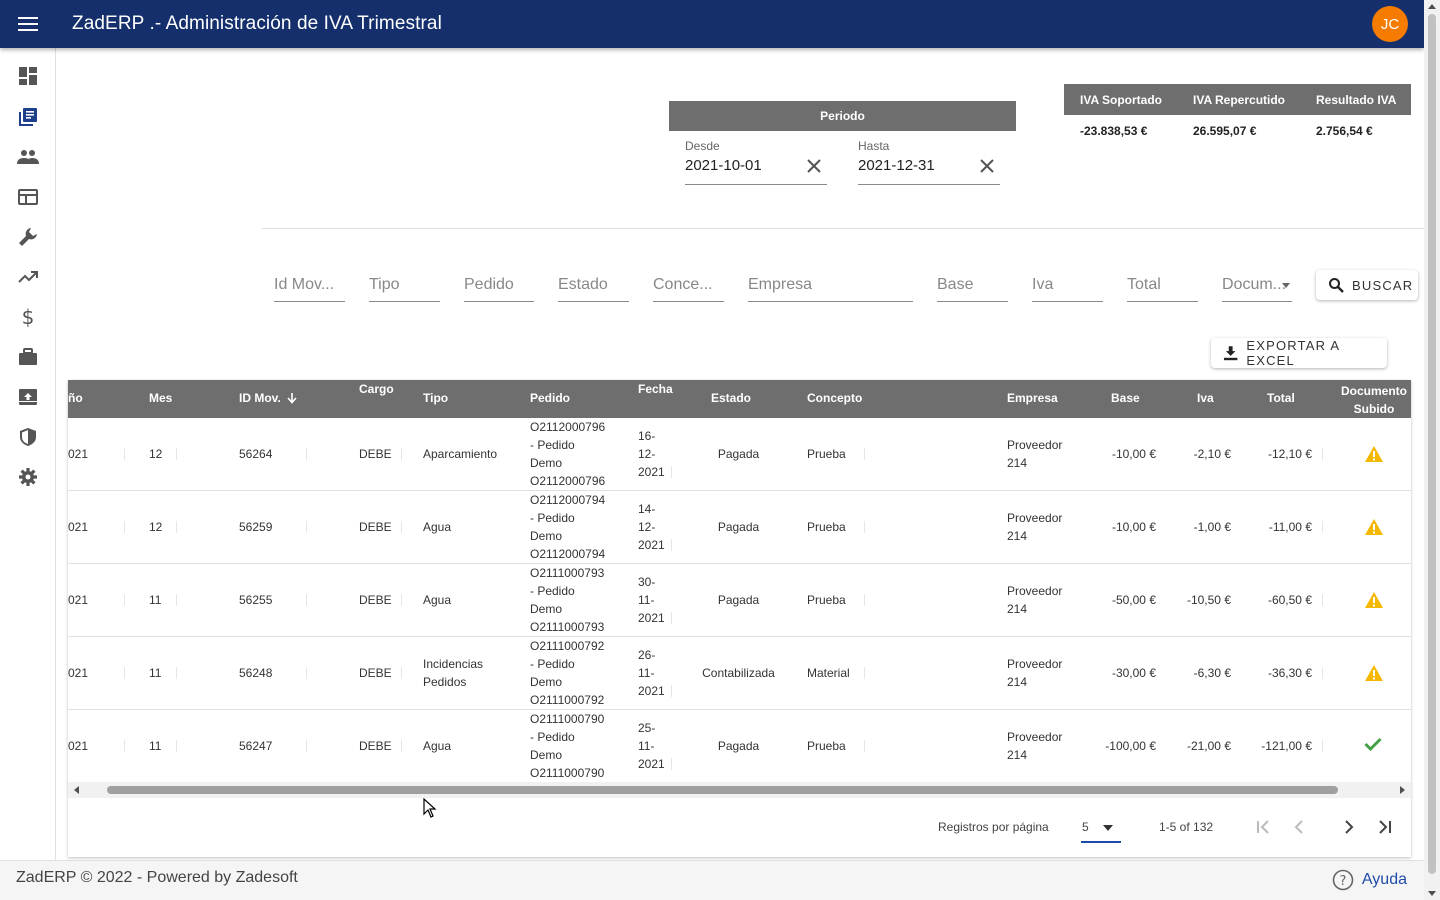  I want to click on col-documento-header: Documento Subido, so click(1374, 400).